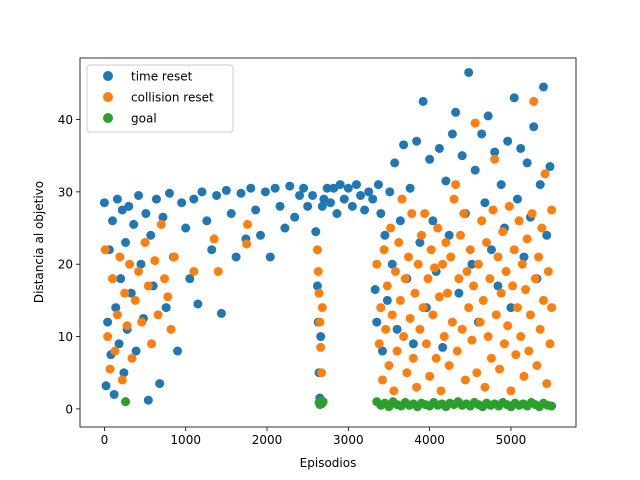 This screenshot has height=480, width=640. Describe the element at coordinates (65, 120) in the screenshot. I see `y-tick-label: 40` at that location.